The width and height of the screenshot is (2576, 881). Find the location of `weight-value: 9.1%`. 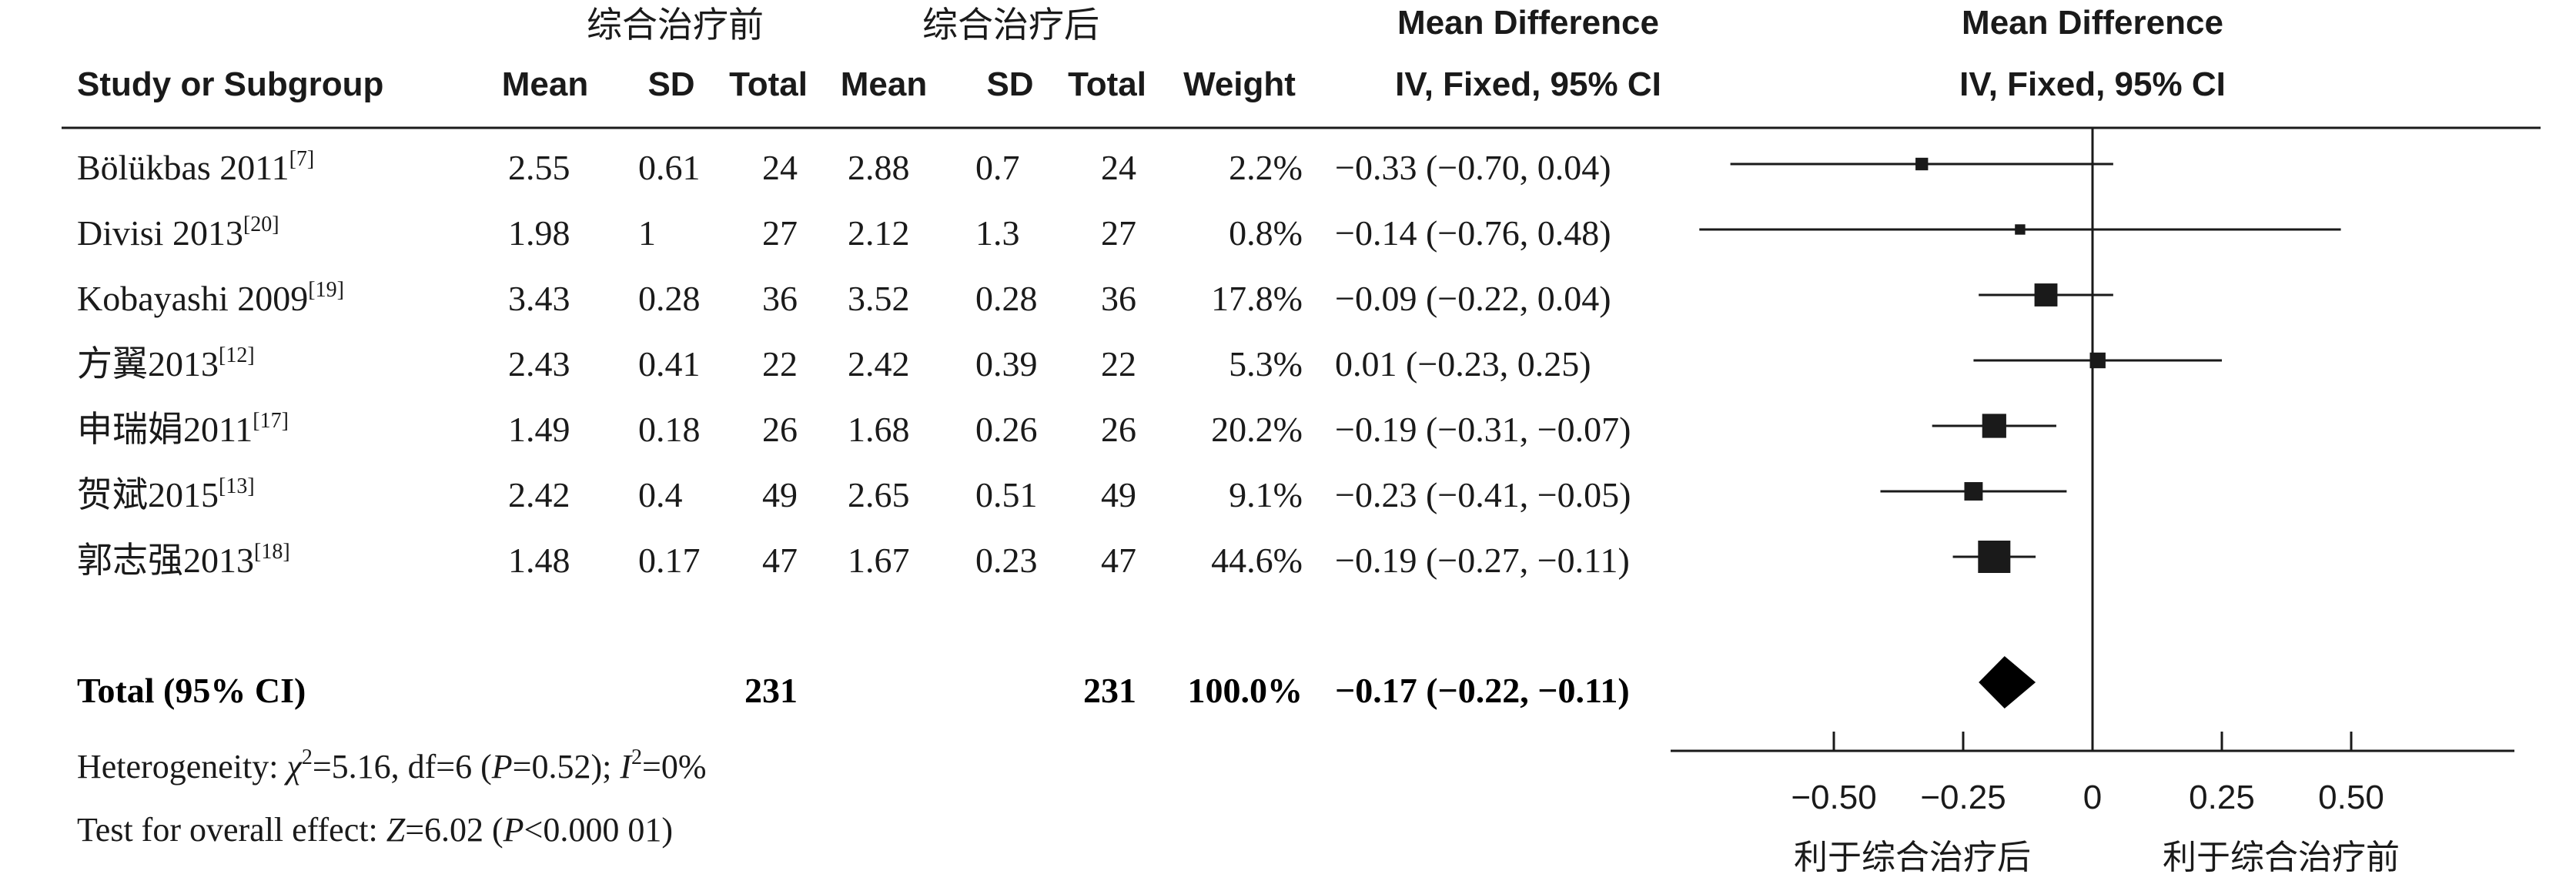

weight-value: 9.1% is located at coordinates (1266, 494).